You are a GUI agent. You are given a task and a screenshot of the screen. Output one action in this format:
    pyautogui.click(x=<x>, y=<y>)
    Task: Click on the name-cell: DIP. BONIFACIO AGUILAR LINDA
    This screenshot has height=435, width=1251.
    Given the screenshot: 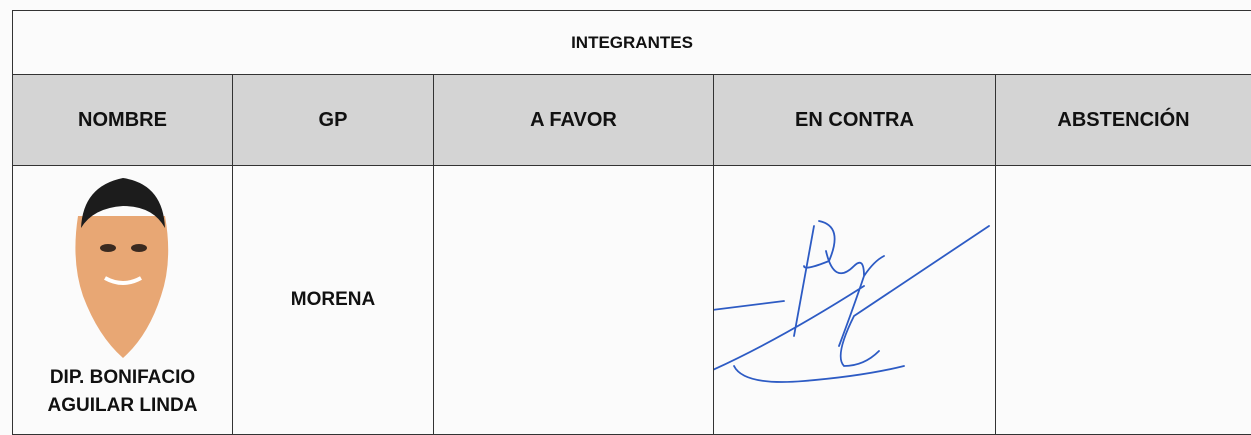 What is the action you would take?
    pyautogui.click(x=122, y=300)
    